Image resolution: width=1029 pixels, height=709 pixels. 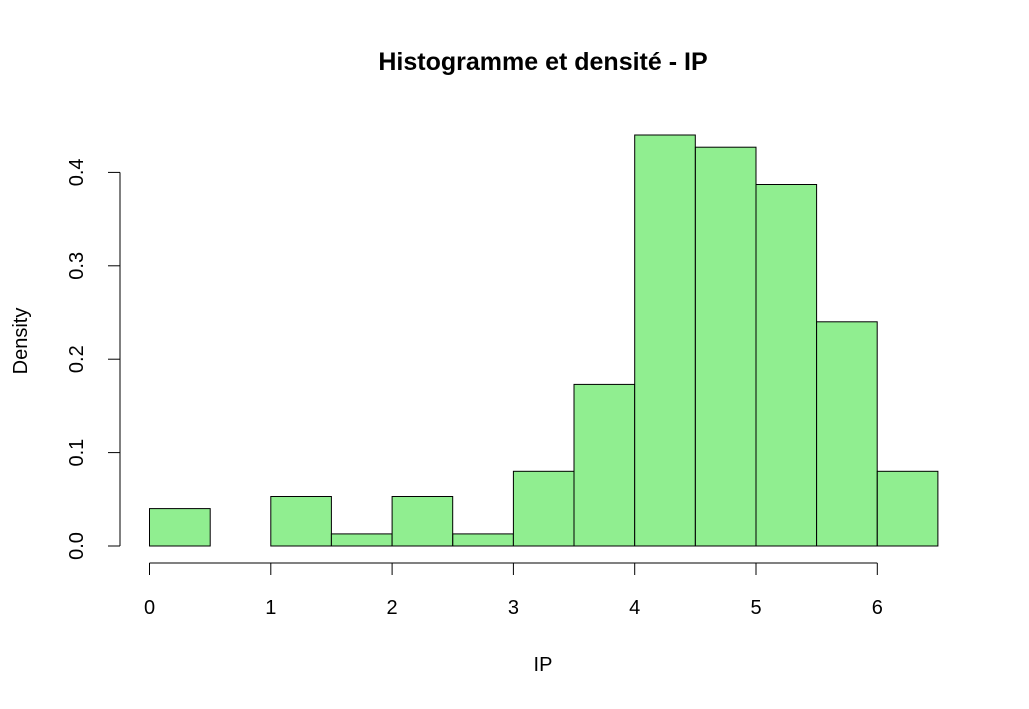 I want to click on x-tick-label: 6, so click(x=877, y=608).